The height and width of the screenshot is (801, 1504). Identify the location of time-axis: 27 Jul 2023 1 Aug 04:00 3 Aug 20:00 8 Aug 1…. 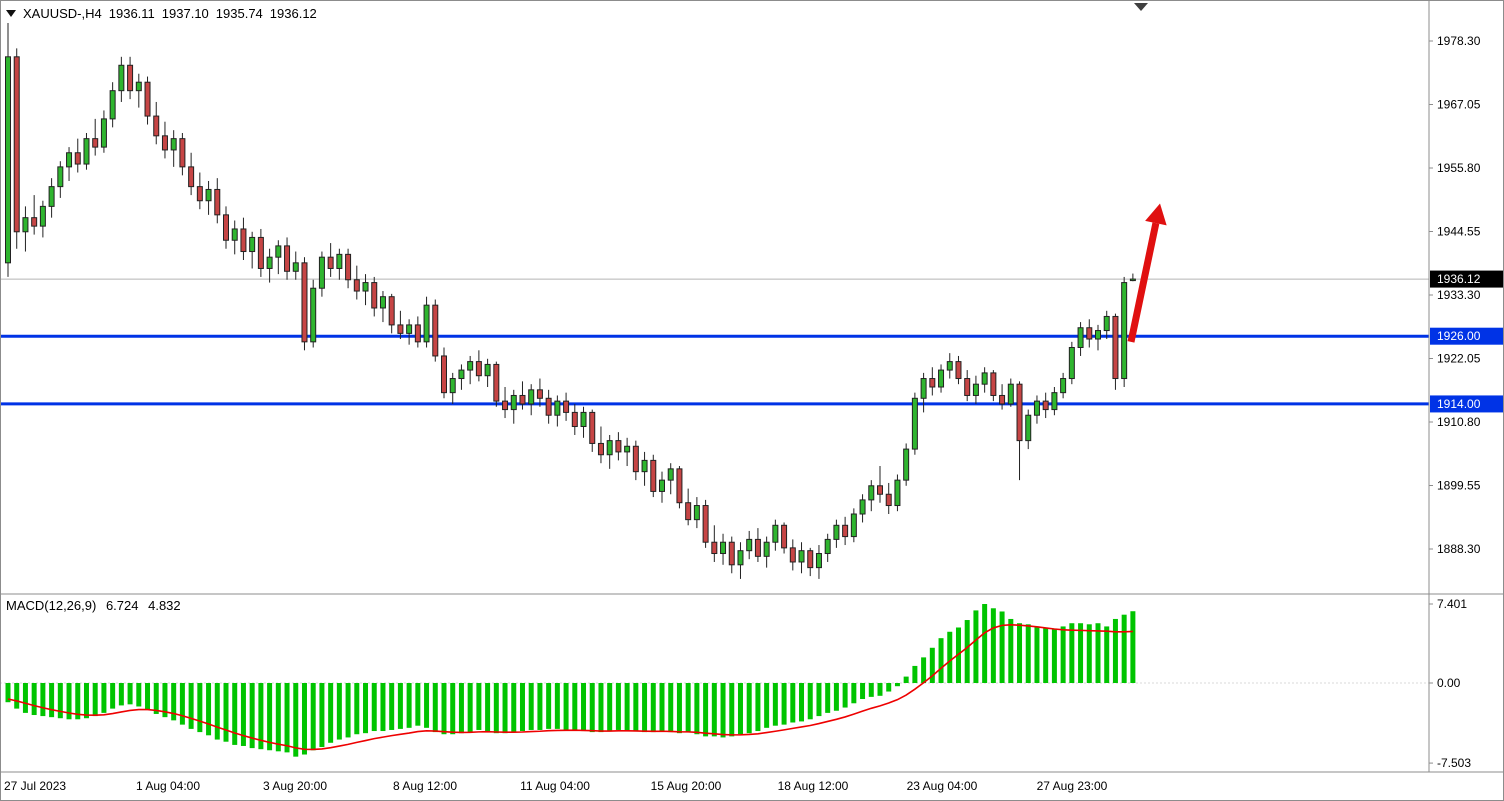
(556, 786).